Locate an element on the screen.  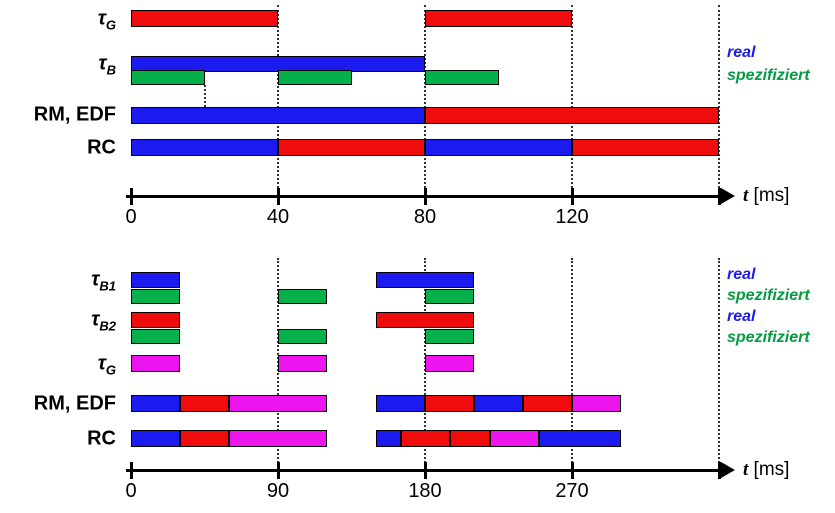
tau-subscript: B is located at coordinates (111, 70).